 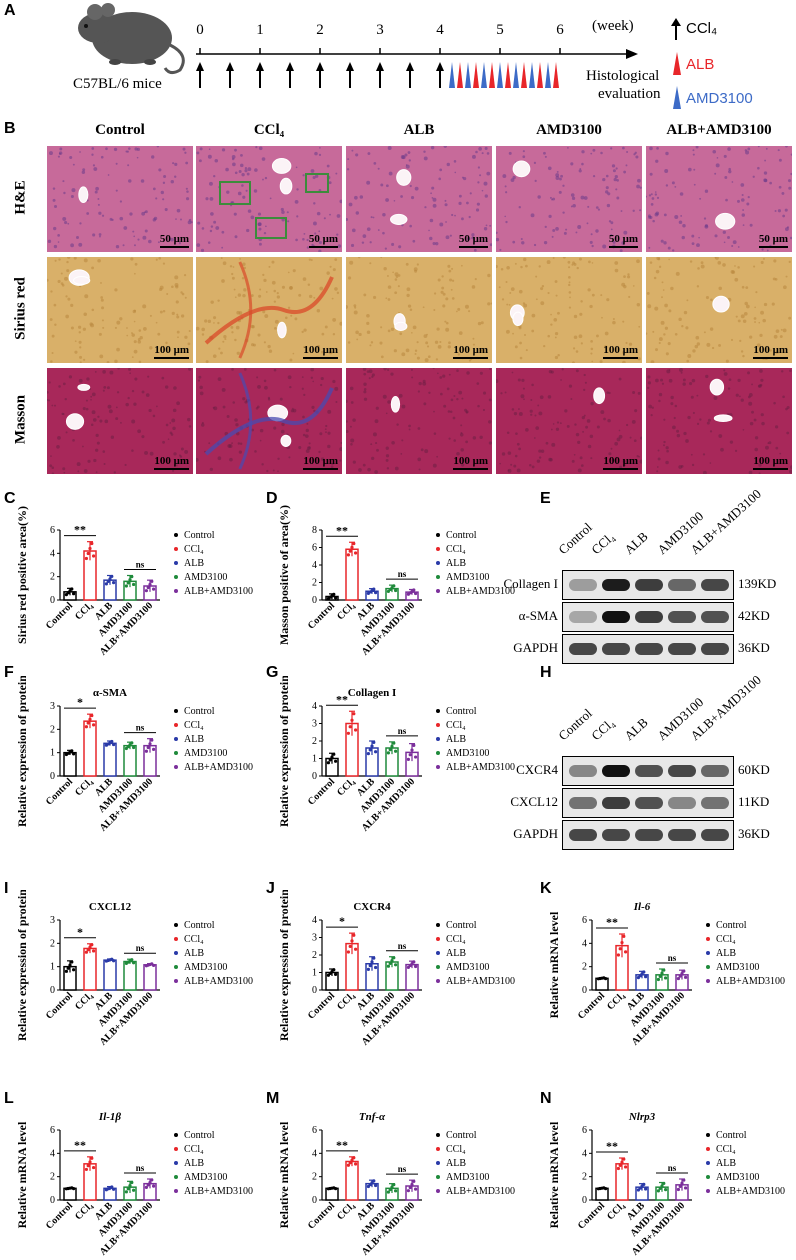 I want to click on histology-image-2-1: 100 μm, so click(x=269, y=421).